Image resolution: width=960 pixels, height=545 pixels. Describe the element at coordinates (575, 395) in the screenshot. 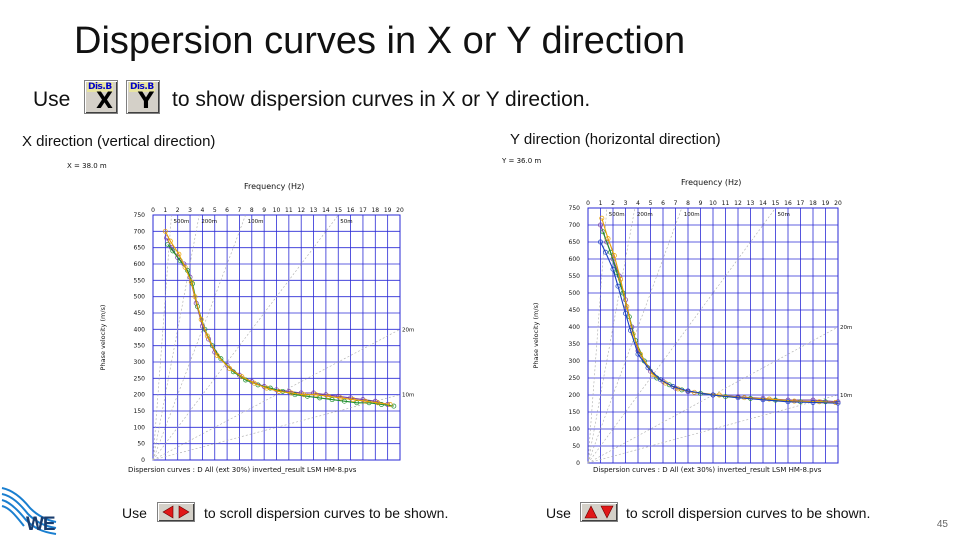

I see `y-tick-label: 200` at that location.